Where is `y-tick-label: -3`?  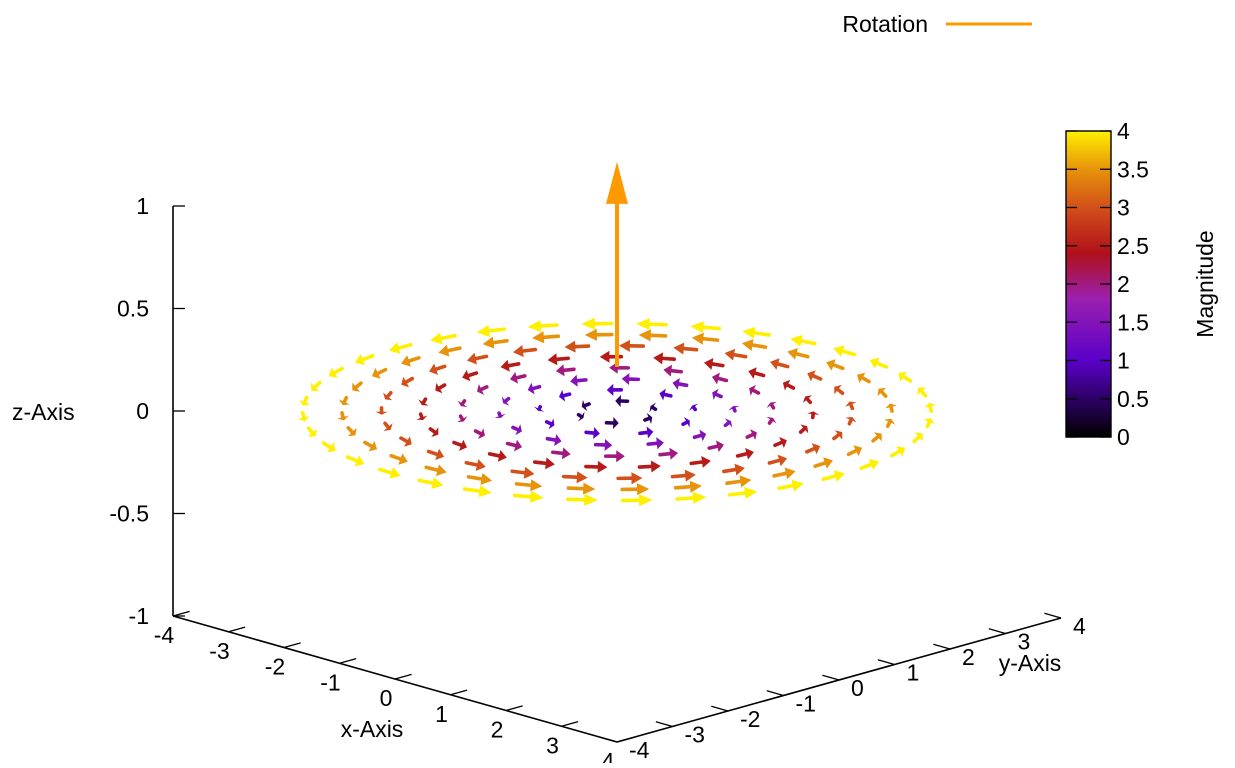 y-tick-label: -3 is located at coordinates (695, 735).